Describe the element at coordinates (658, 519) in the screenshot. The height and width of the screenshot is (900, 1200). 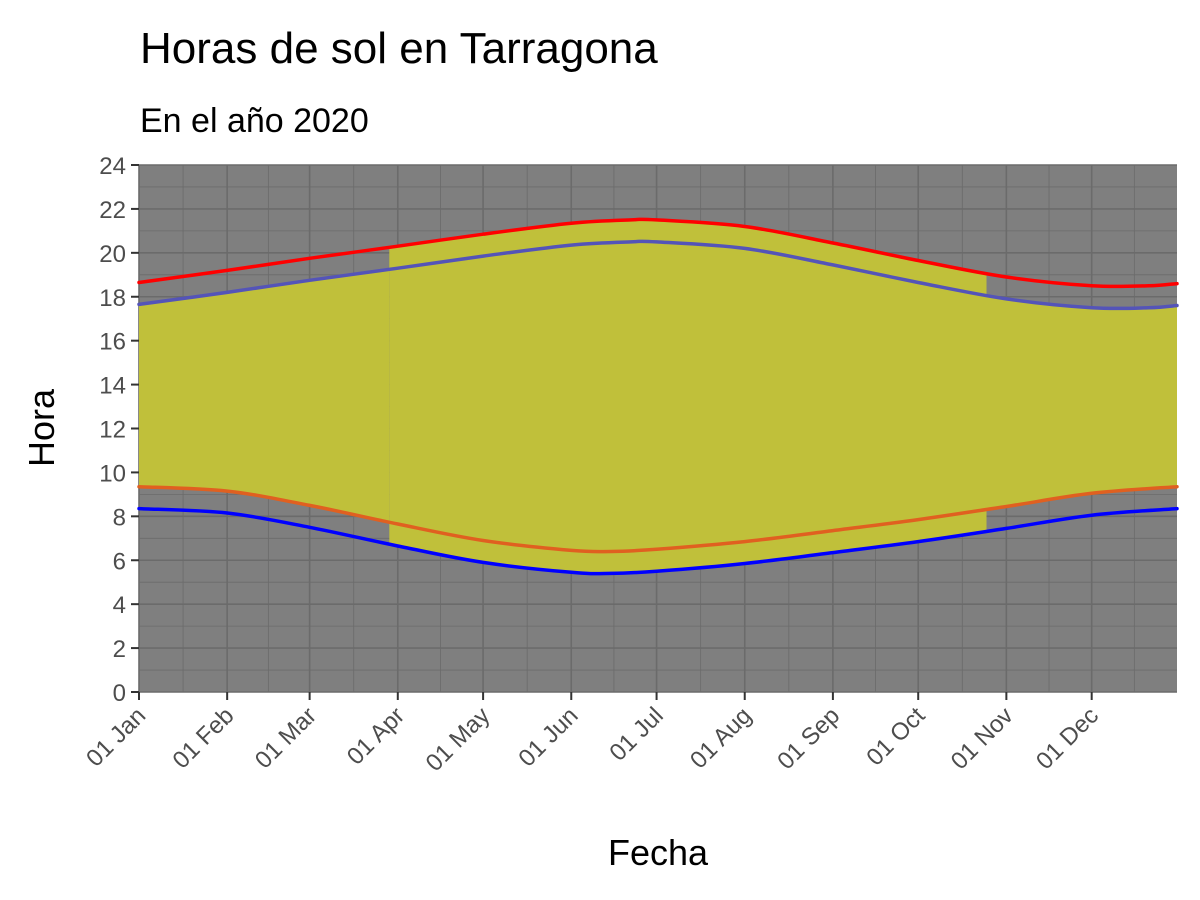
I see `line-sunrise_local` at that location.